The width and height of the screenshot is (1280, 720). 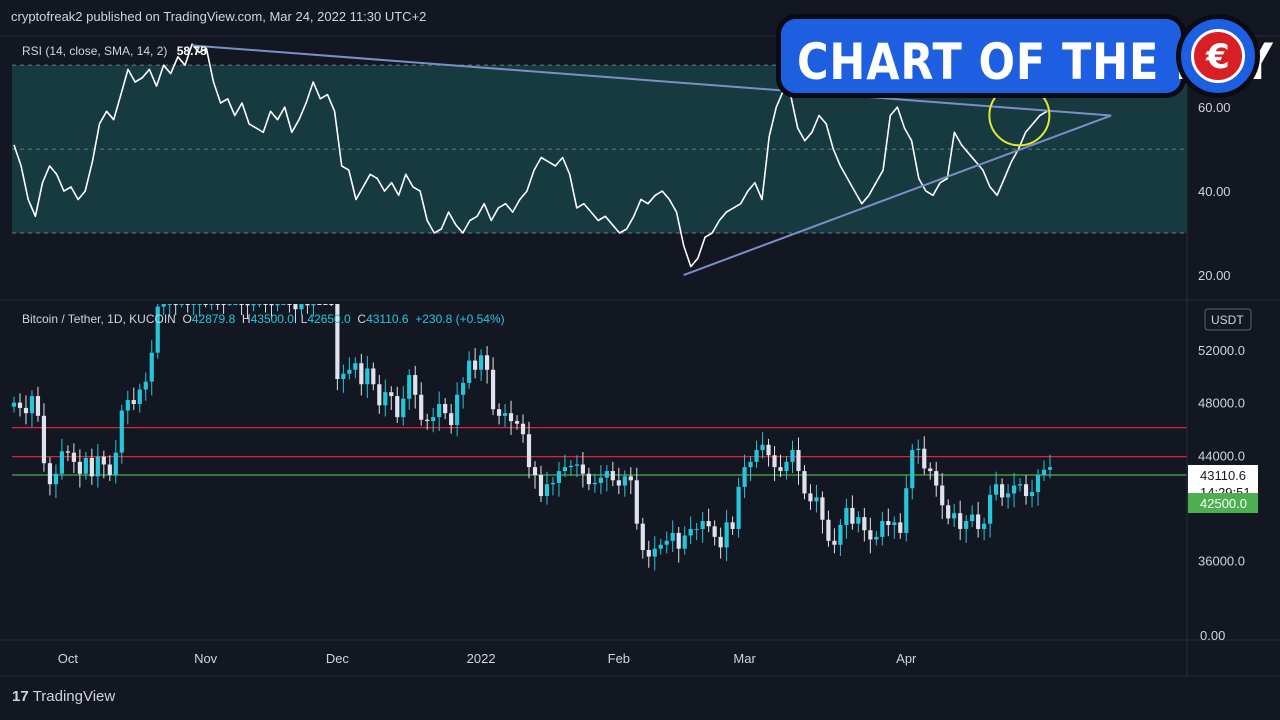 I want to click on price-tick-label: 48000.0, so click(x=1221, y=403).